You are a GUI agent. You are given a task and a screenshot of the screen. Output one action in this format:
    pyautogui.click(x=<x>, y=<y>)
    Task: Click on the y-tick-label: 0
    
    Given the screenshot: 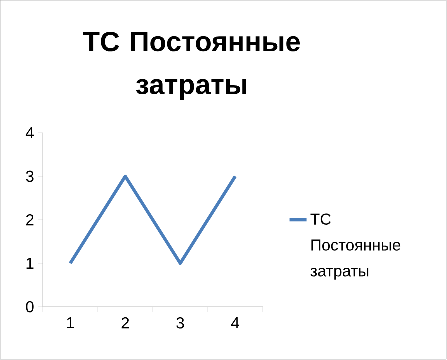 What is the action you would take?
    pyautogui.click(x=30, y=307)
    